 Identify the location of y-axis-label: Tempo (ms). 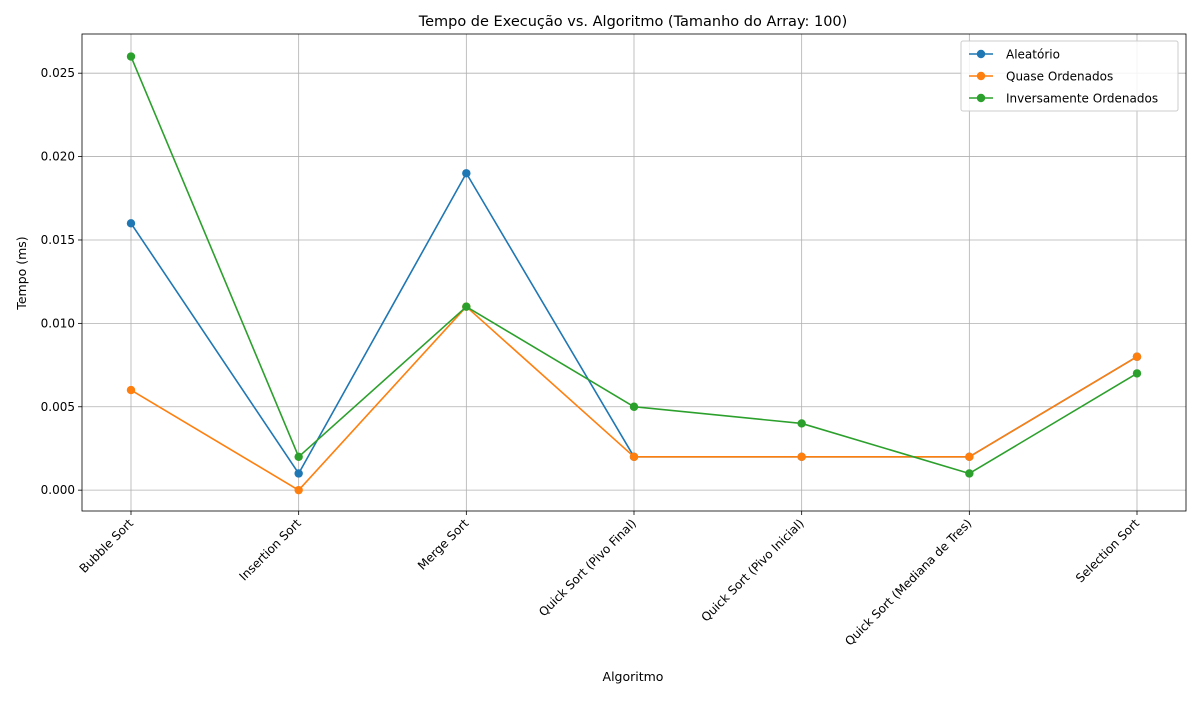
(21, 273).